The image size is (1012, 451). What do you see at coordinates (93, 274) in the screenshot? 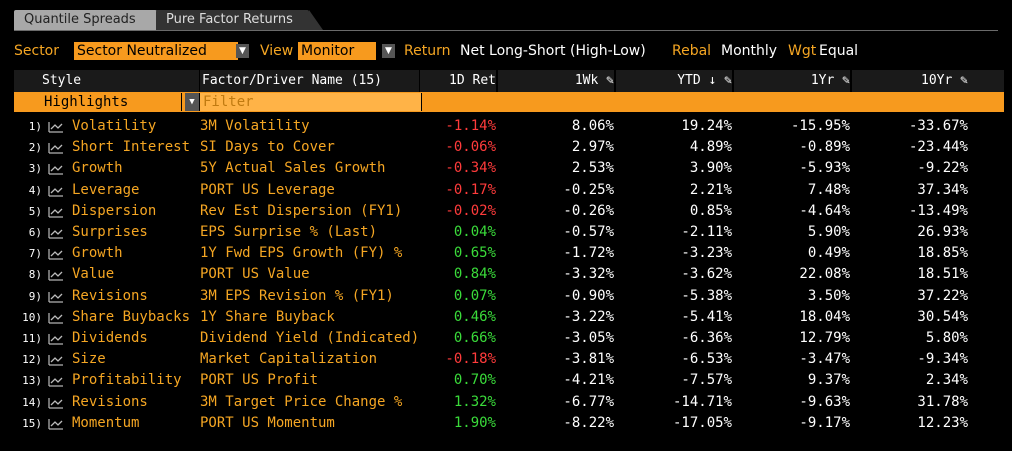
I see `style-name: Value` at bounding box center [93, 274].